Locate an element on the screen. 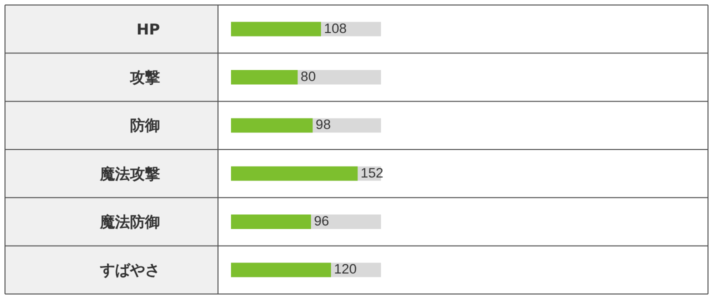  y-tick-label: すばやさ is located at coordinates (129, 270).